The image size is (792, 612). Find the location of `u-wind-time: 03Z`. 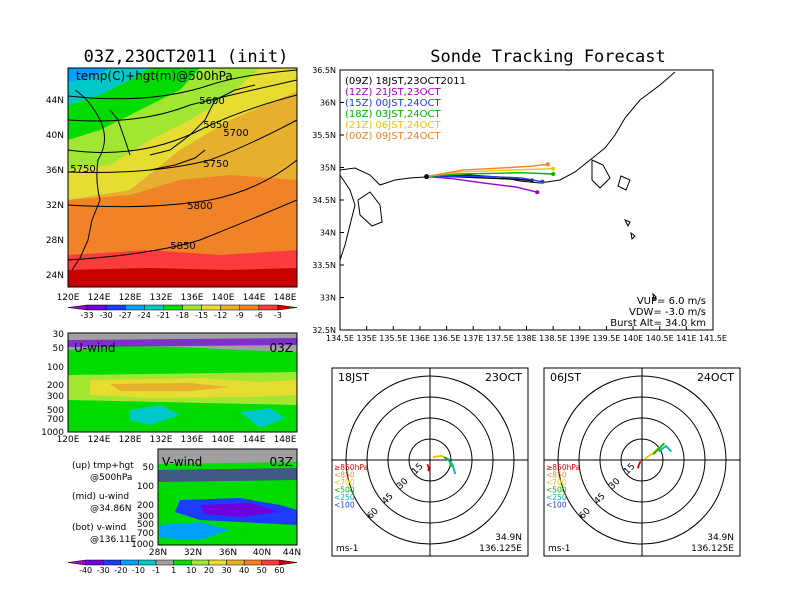

u-wind-time: 03Z is located at coordinates (282, 348).